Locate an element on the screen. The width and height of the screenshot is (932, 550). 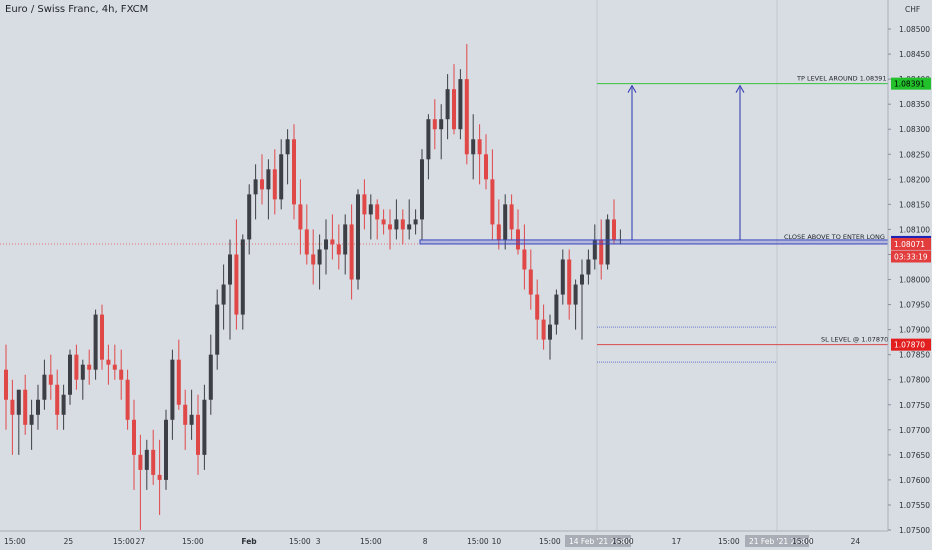
time-highlight-label: 14 Feb '21 23:00 is located at coordinates (600, 541).